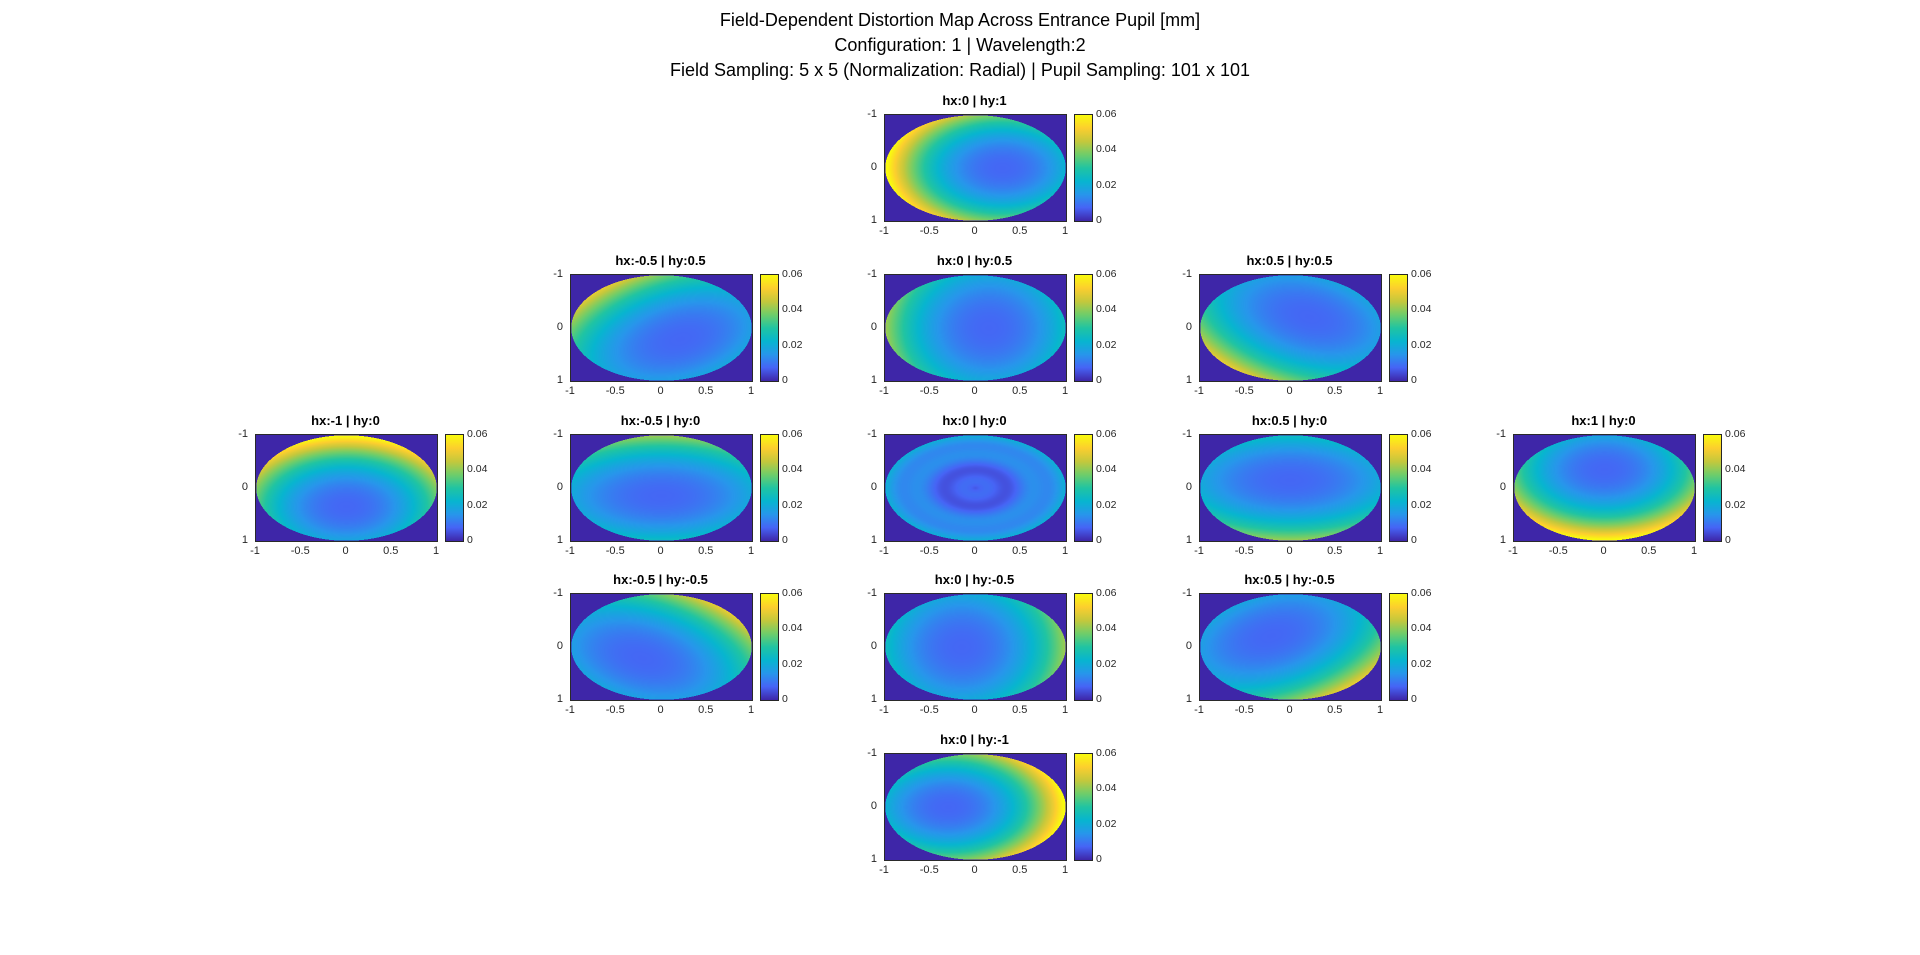 The height and width of the screenshot is (955, 1920). What do you see at coordinates (345, 420) in the screenshot?
I see `subplot-title: hx:-1 | hy:0` at bounding box center [345, 420].